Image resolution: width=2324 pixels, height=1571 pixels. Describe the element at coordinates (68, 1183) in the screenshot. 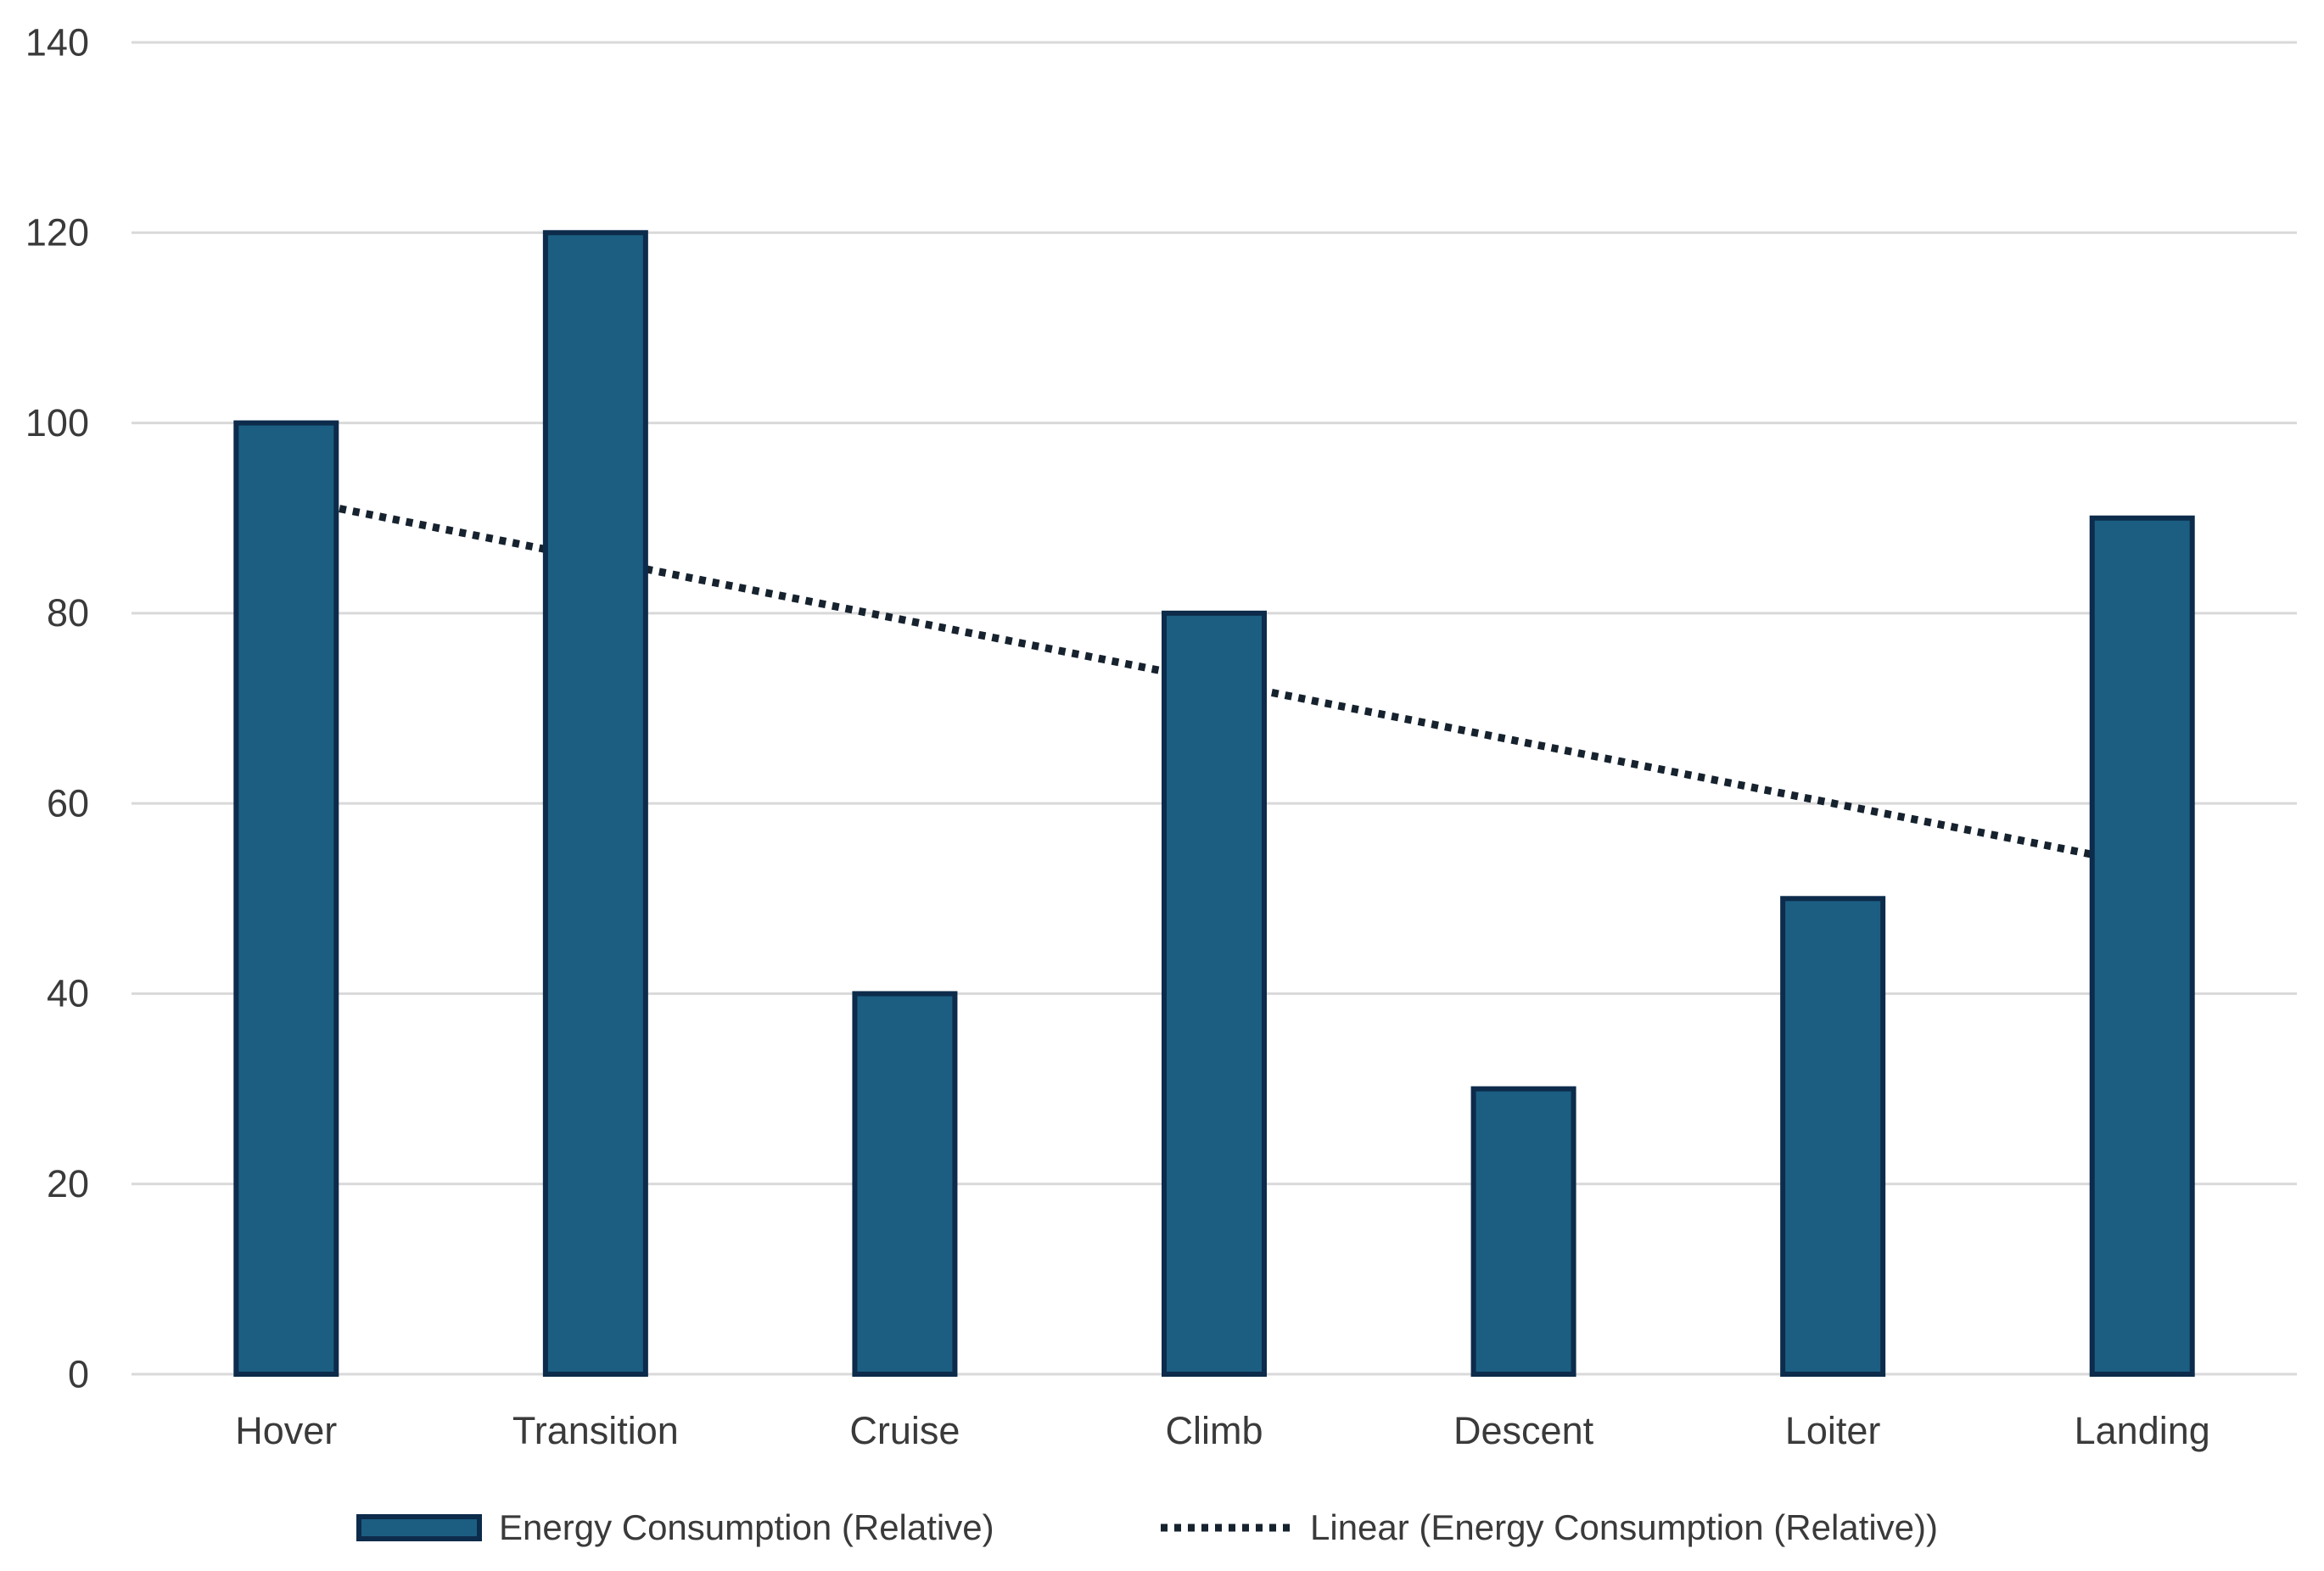

I see `y-tick-label-20: 20` at that location.